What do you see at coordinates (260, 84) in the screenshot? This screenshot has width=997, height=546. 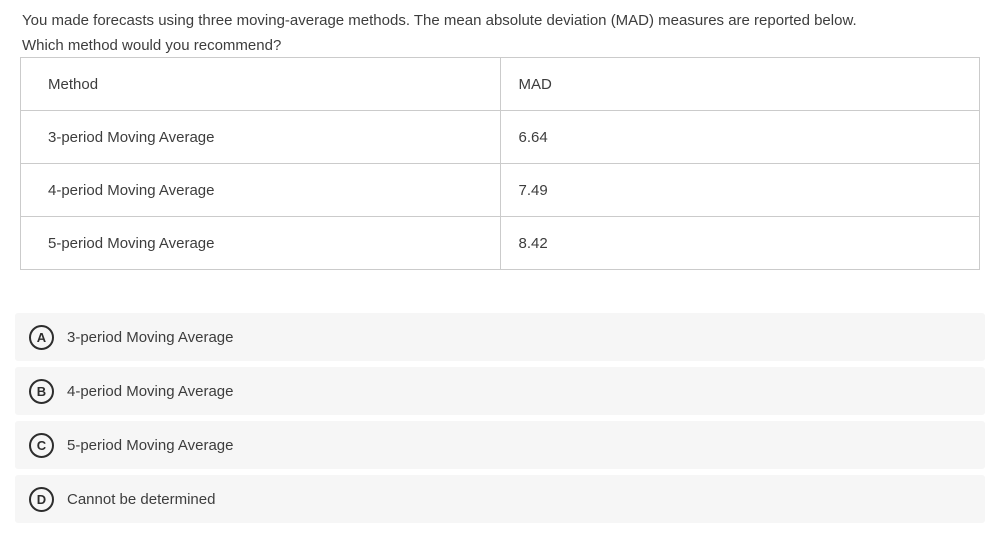 I see `table-header-method: Method` at bounding box center [260, 84].